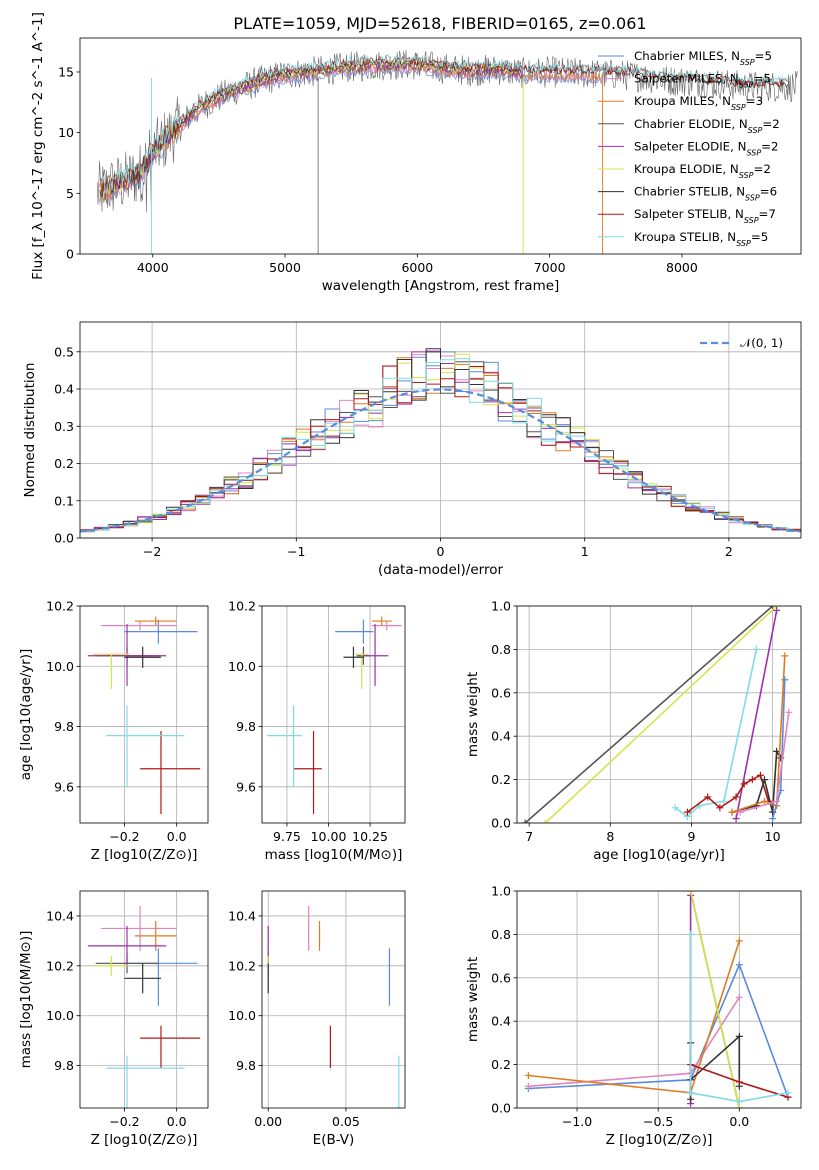 This screenshot has width=819, height=1170. What do you see at coordinates (441, 551) in the screenshot?
I see `x-tick-label: 0` at bounding box center [441, 551].